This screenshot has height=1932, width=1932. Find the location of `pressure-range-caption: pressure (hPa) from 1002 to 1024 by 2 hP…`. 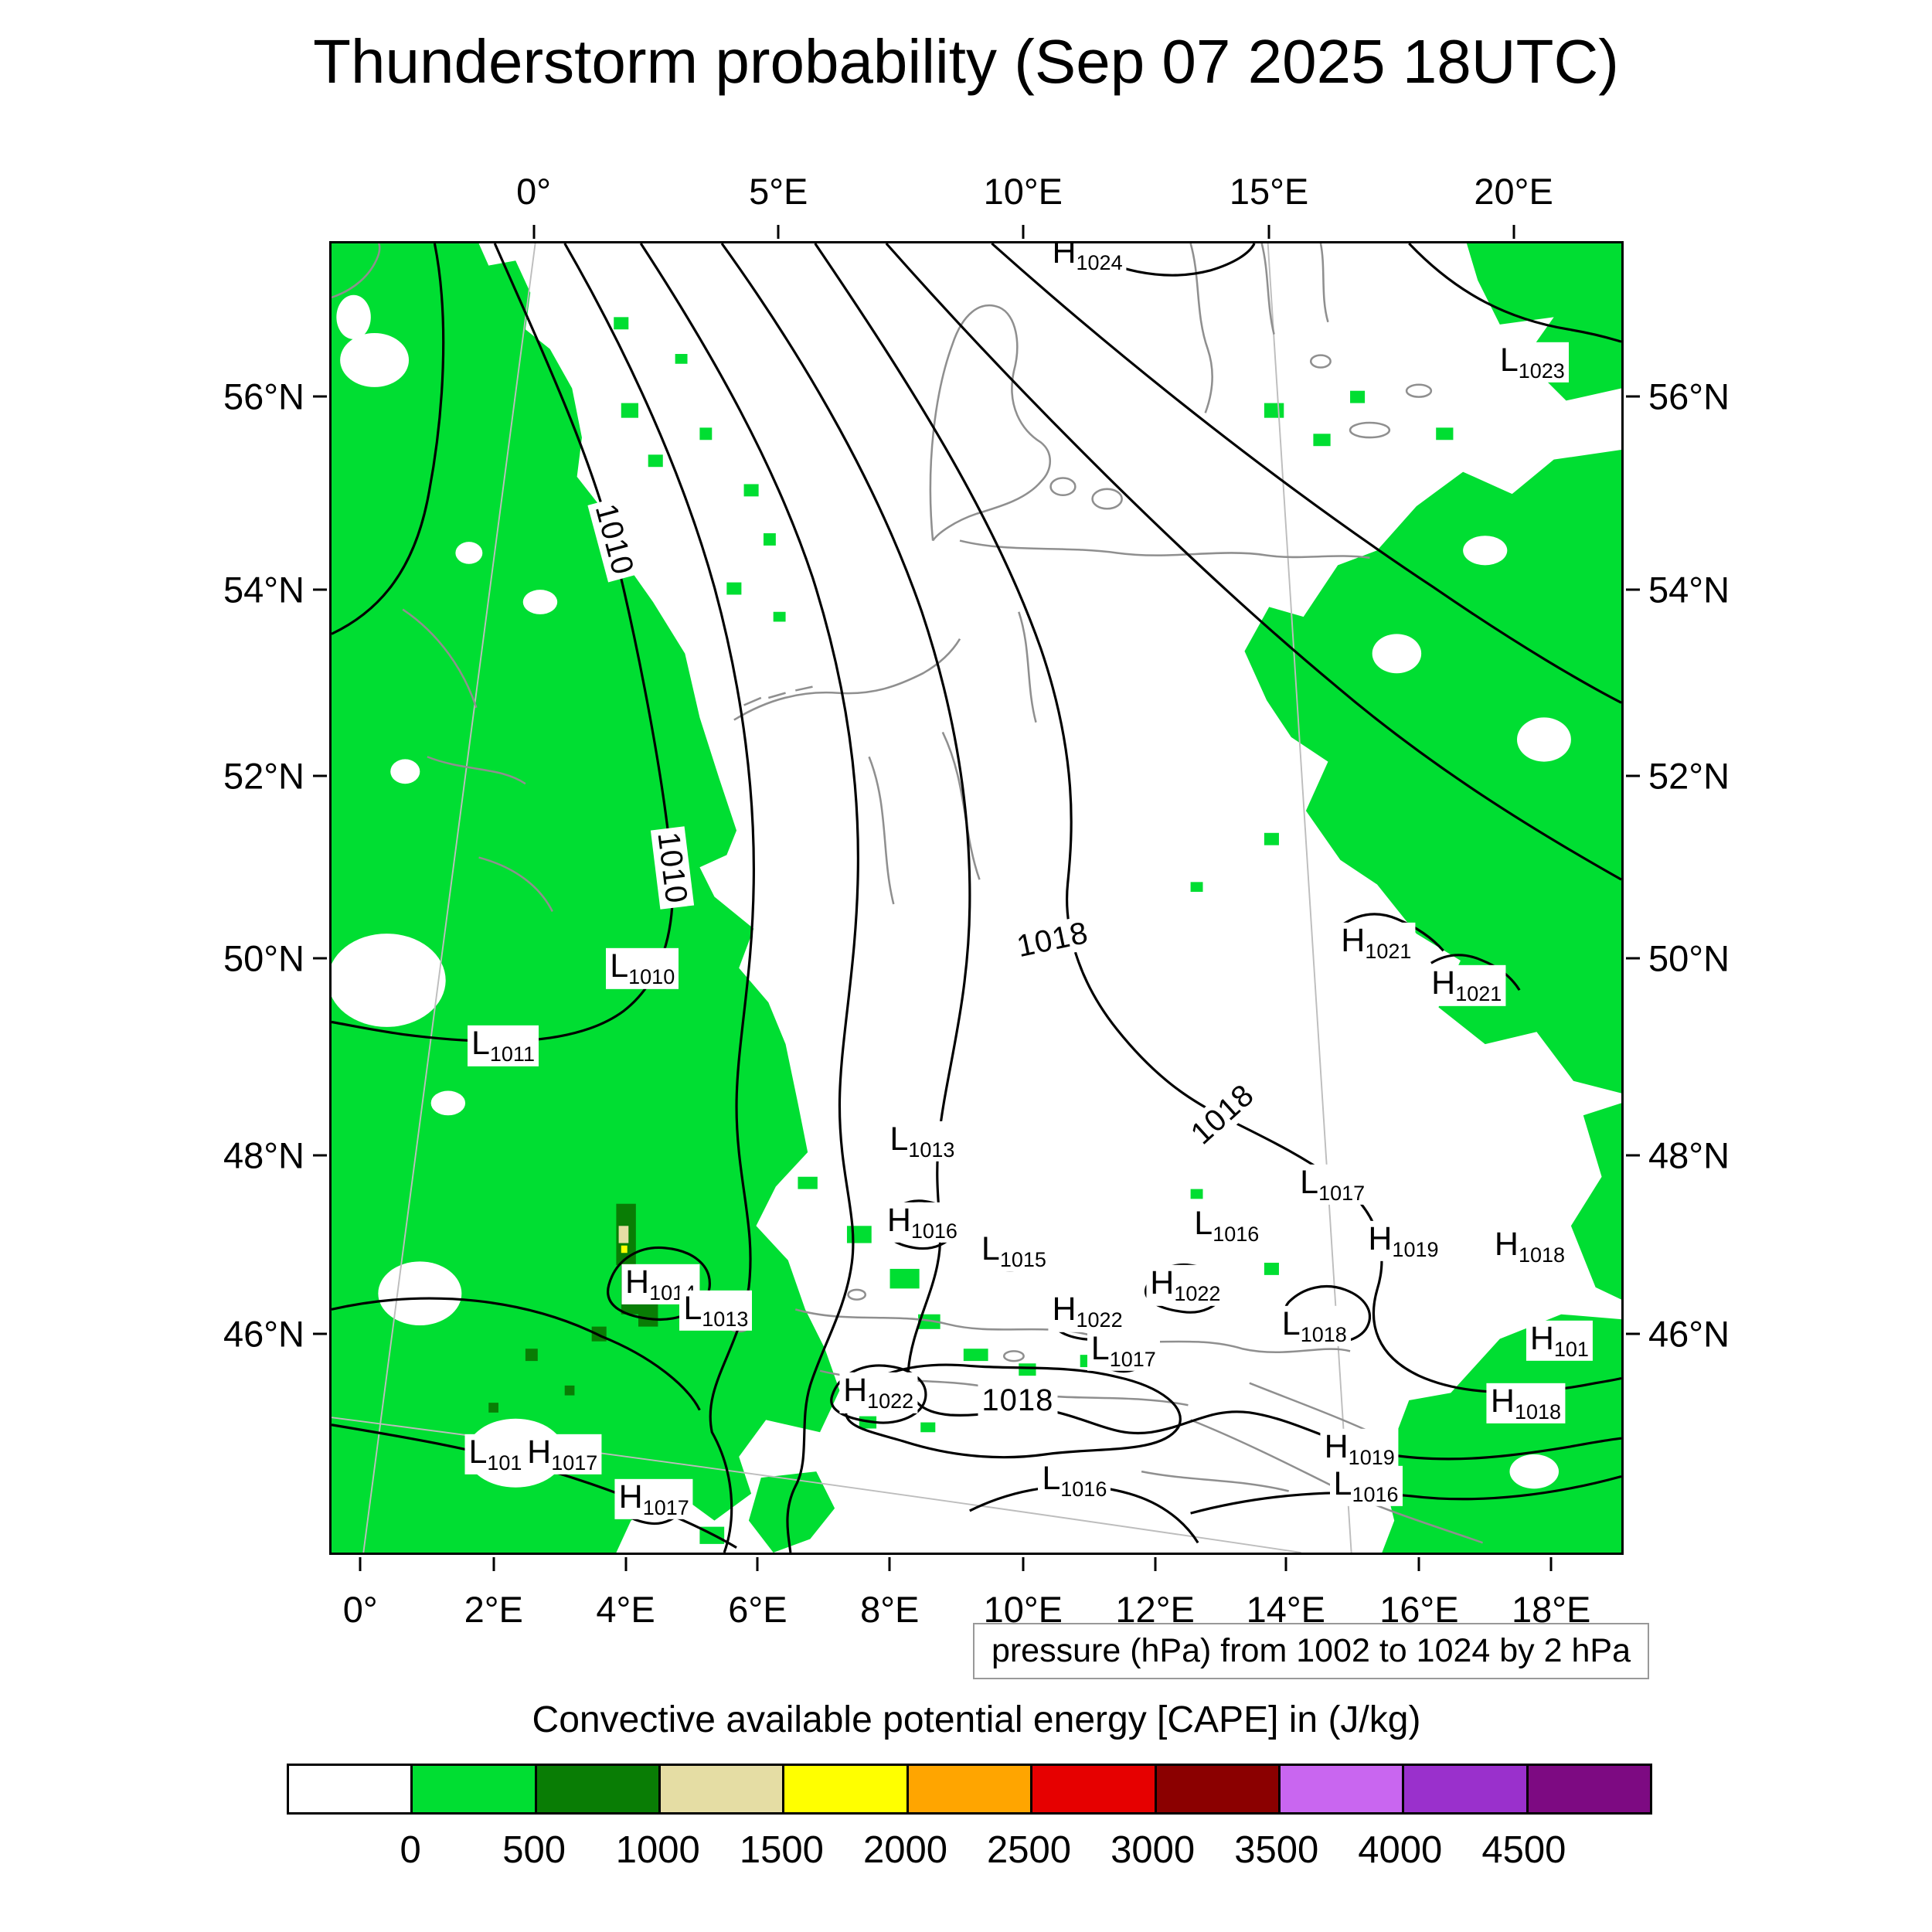

pressure-range-caption: pressure (hPa) from 1002 to 1024 by 2 hP… is located at coordinates (1311, 1651).